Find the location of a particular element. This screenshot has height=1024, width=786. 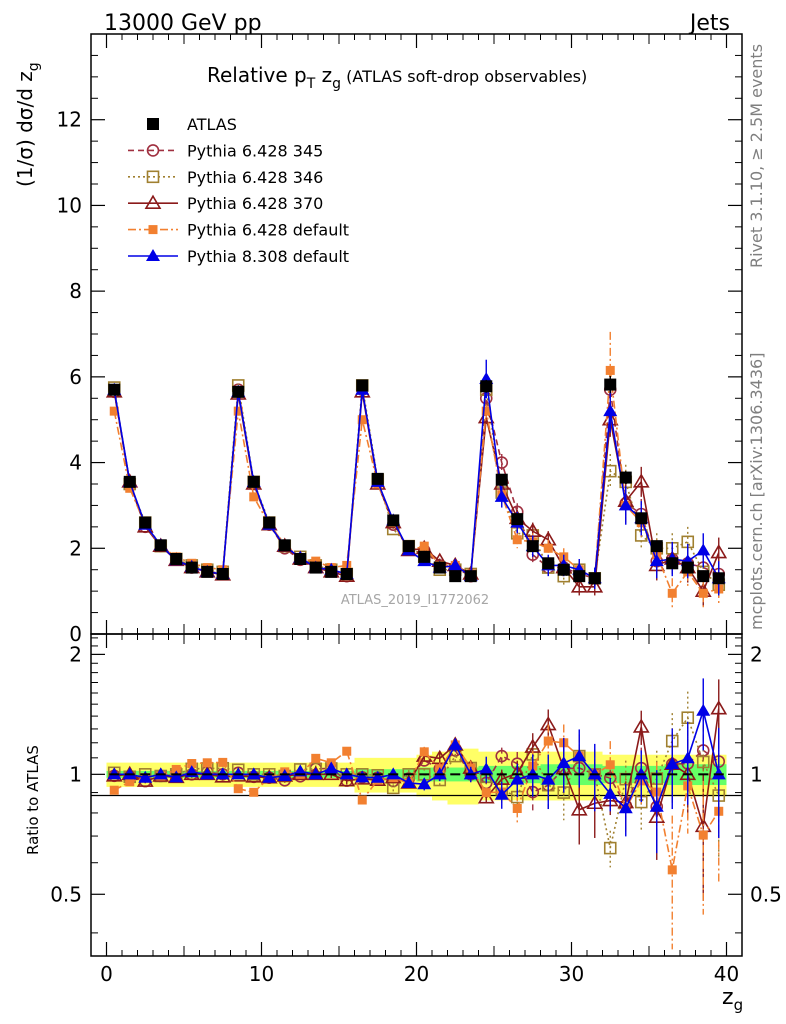

legend-marker-atlas is located at coordinates (153, 124).